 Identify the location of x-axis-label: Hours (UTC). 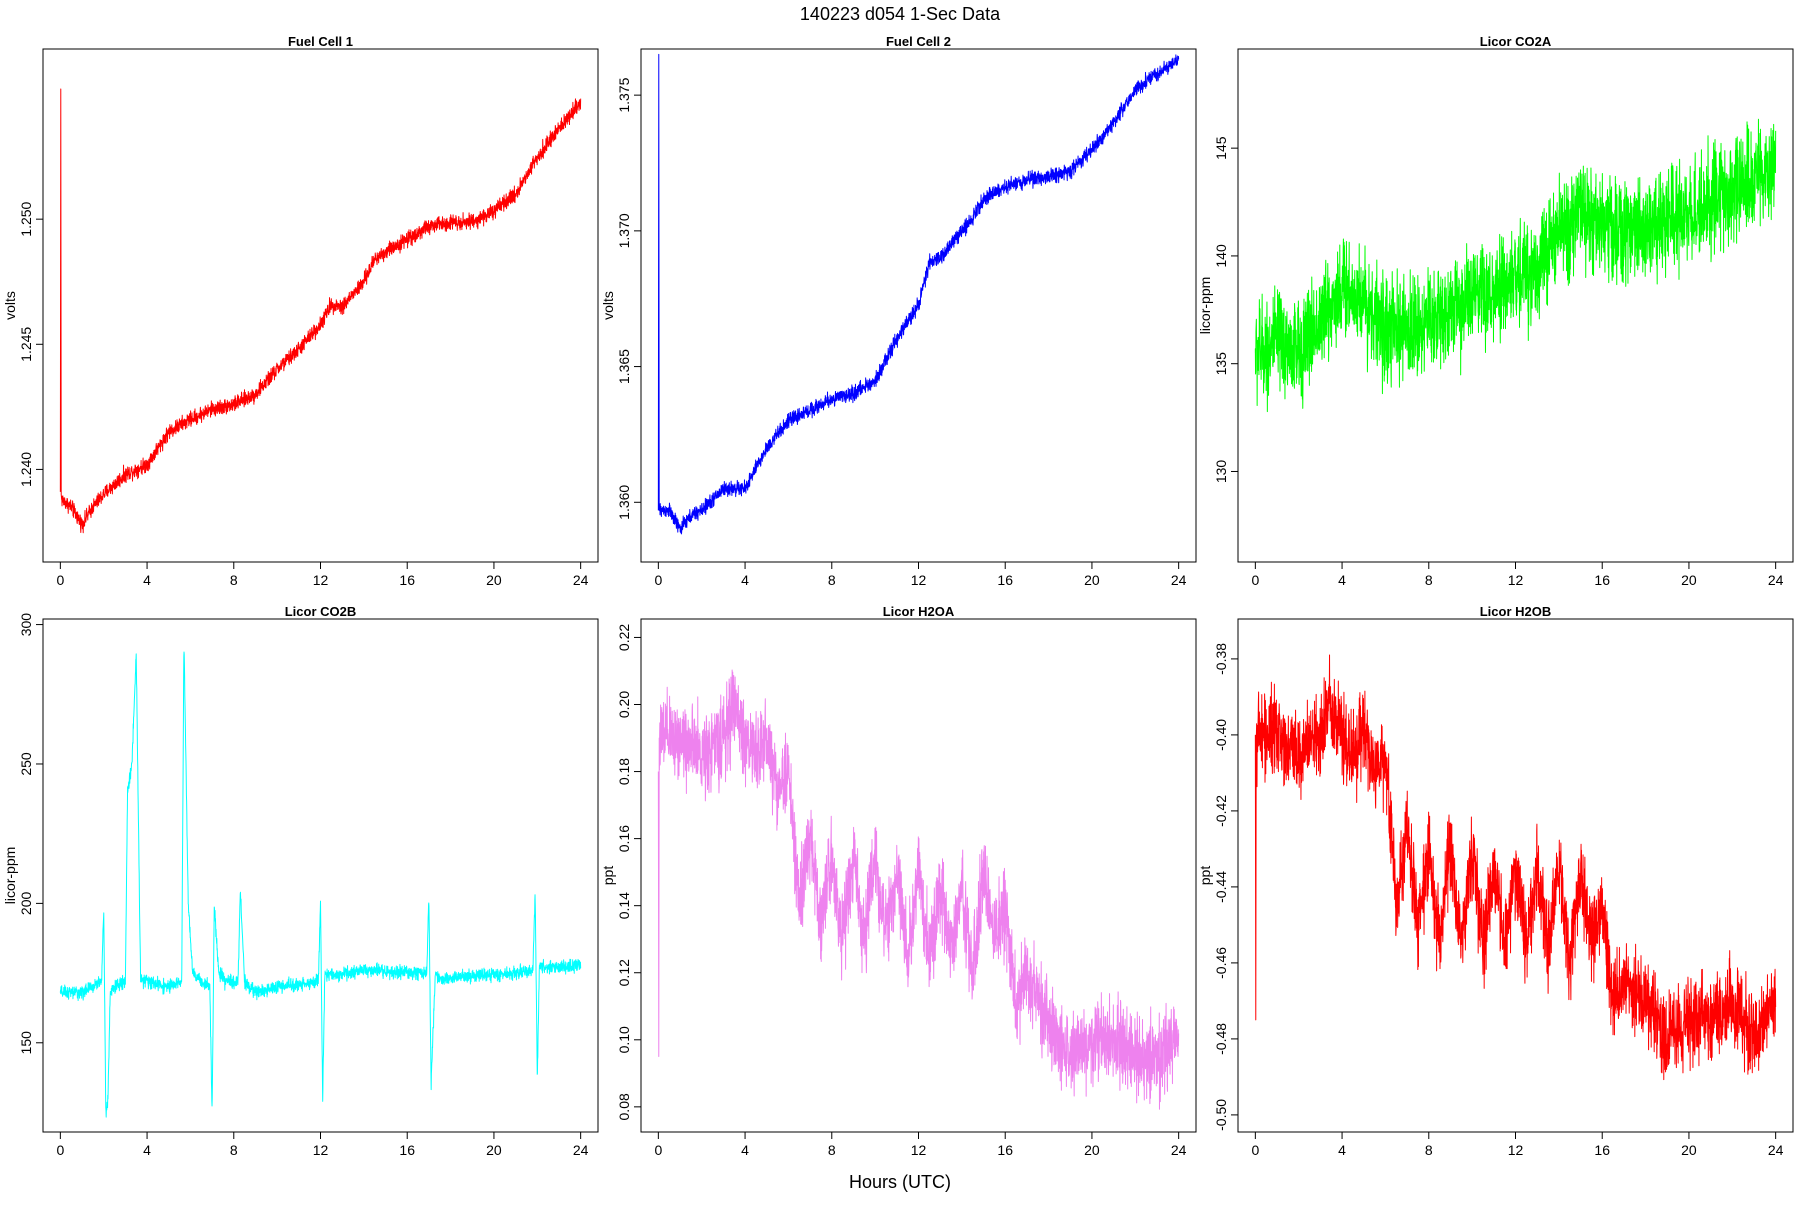
(900, 1182).